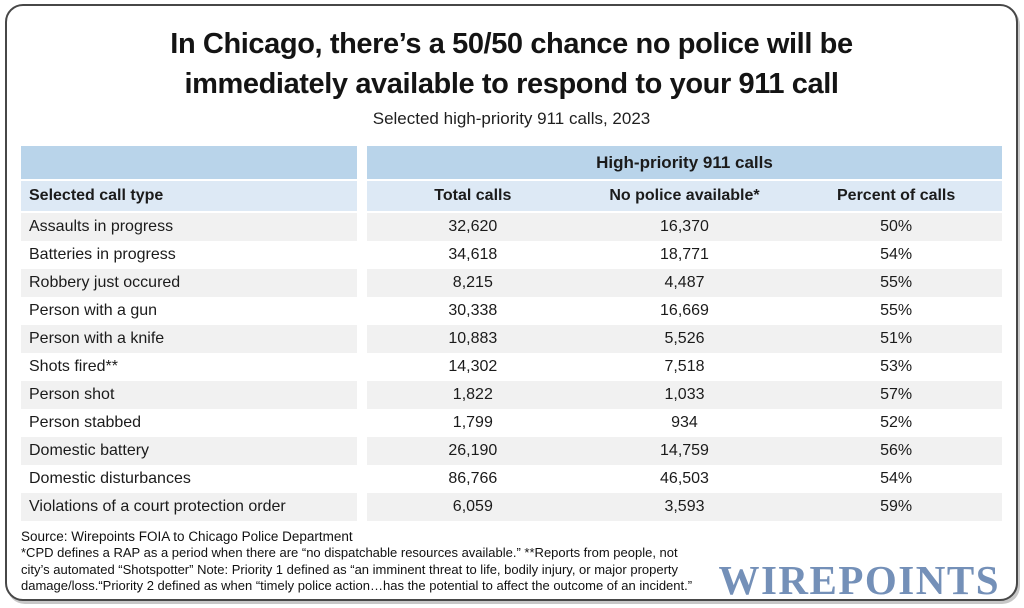  Describe the element at coordinates (473, 478) in the screenshot. I see `total-calls-cell: 86,766` at that location.